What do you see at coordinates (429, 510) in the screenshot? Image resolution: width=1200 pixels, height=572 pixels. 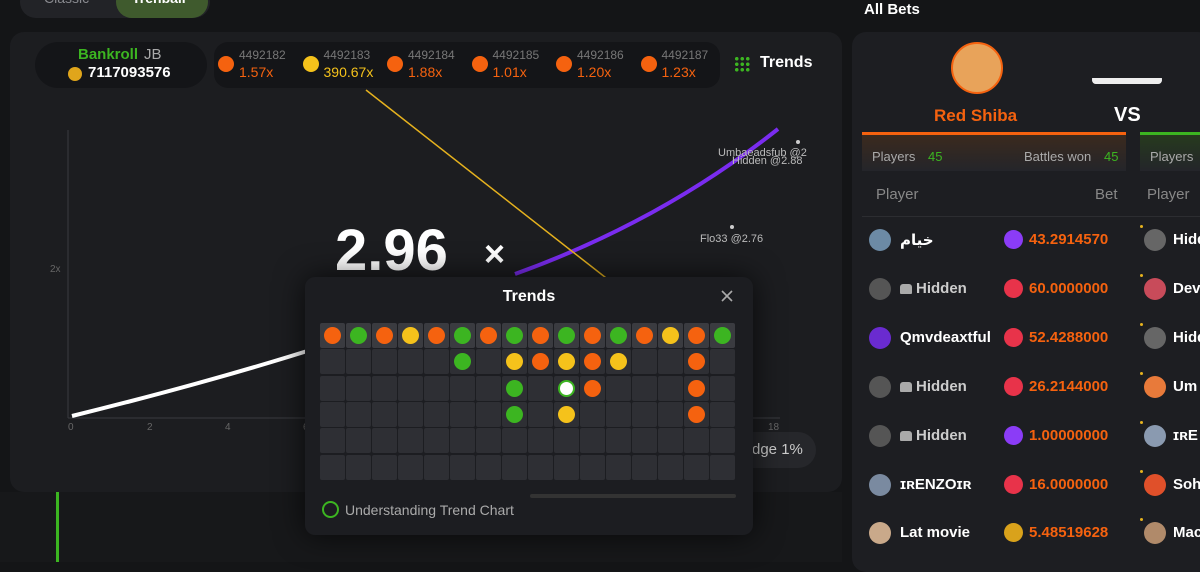 I see `help-link: Understanding Trend Chart` at bounding box center [429, 510].